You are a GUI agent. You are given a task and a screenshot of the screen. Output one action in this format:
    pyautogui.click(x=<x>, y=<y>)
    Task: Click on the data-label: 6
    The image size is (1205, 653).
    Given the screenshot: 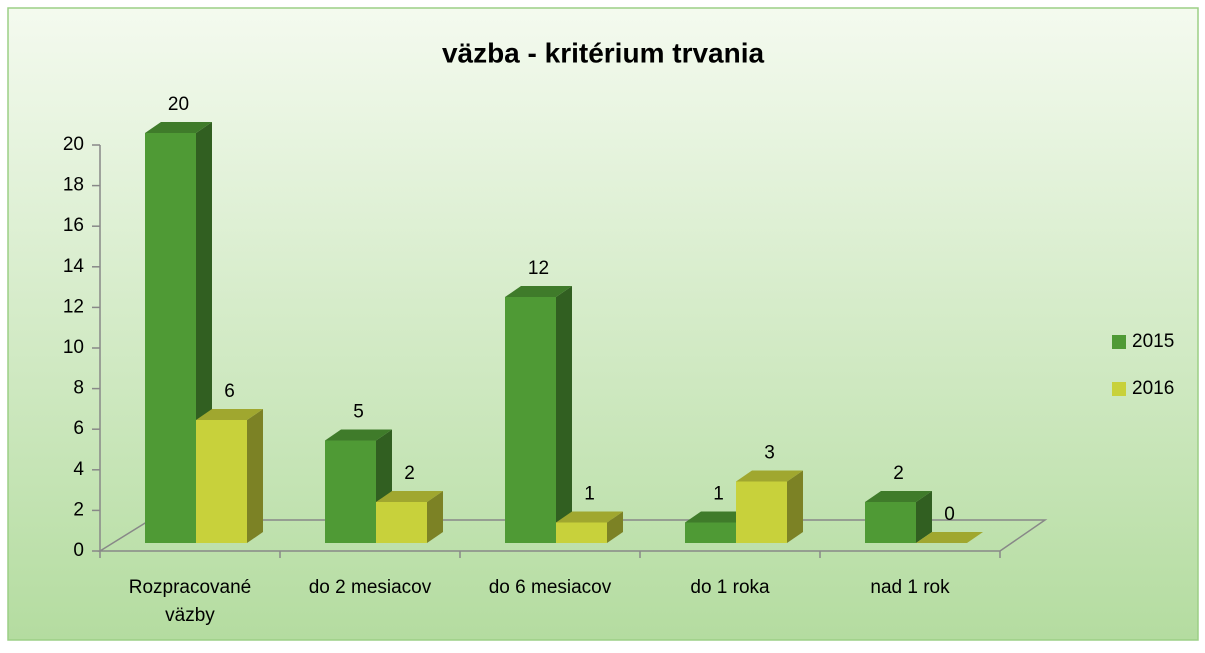 What is the action you would take?
    pyautogui.click(x=229, y=391)
    